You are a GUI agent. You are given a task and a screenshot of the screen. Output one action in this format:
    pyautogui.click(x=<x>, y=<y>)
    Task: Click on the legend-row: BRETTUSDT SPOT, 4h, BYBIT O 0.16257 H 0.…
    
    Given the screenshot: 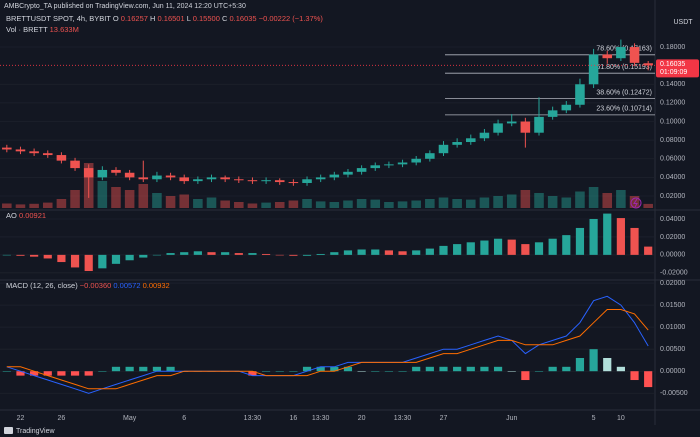 What is the action you would take?
    pyautogui.click(x=164, y=18)
    